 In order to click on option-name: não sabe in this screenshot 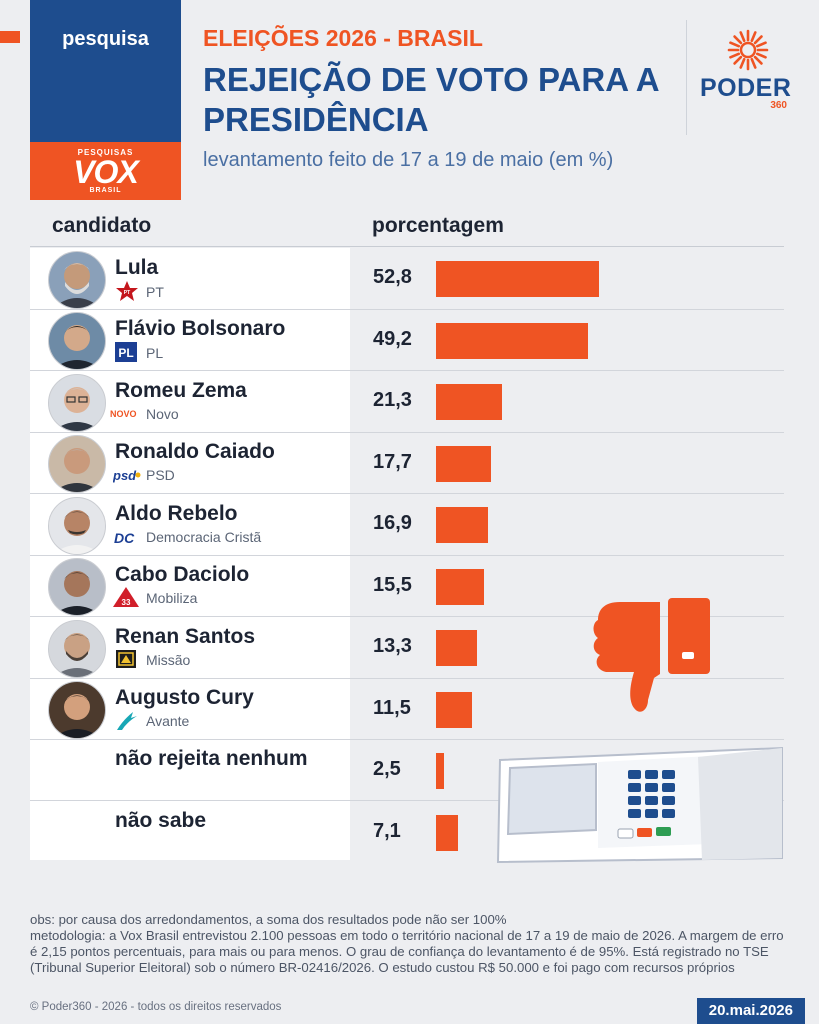, I will do `click(161, 820)`.